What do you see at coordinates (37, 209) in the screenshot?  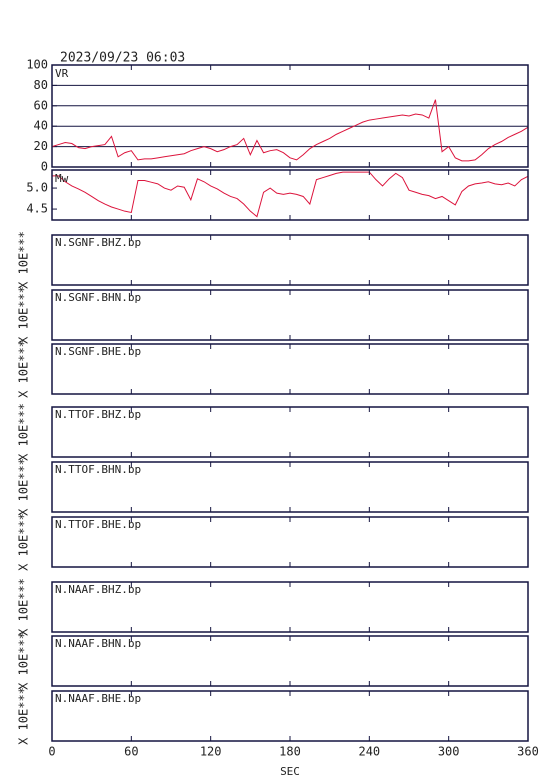 I see `y-tick-label: 4.5` at bounding box center [37, 209].